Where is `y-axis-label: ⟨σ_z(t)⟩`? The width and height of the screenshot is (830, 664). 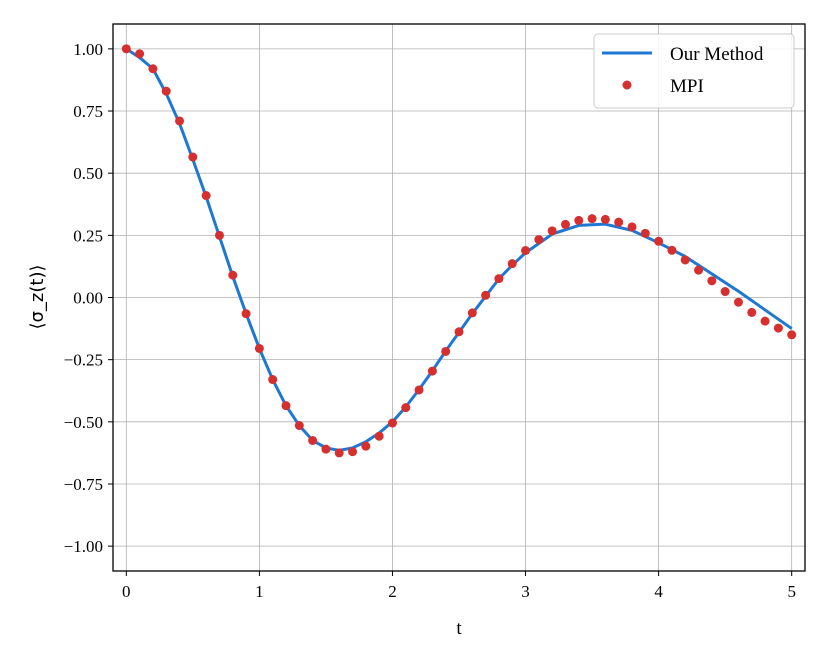 y-axis-label: ⟨σ_z(t)⟩ is located at coordinates (37, 296).